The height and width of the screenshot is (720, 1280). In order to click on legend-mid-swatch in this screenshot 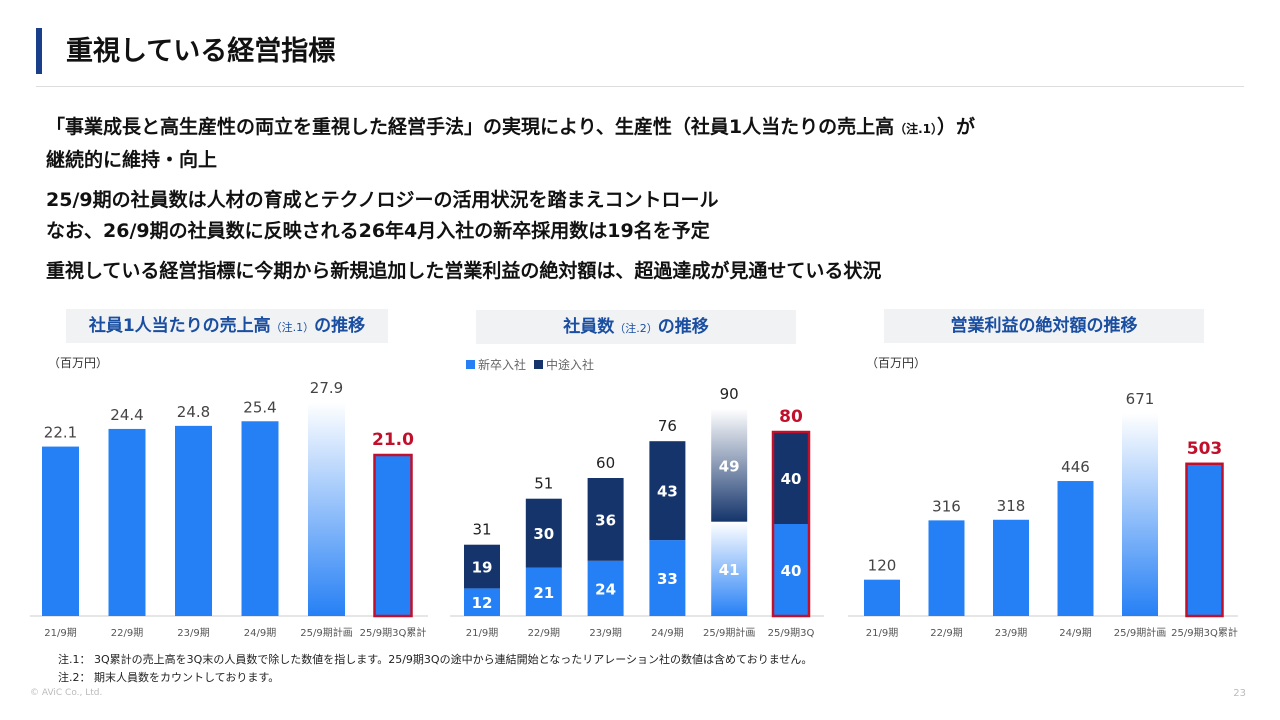, I will do `click(539, 364)`.